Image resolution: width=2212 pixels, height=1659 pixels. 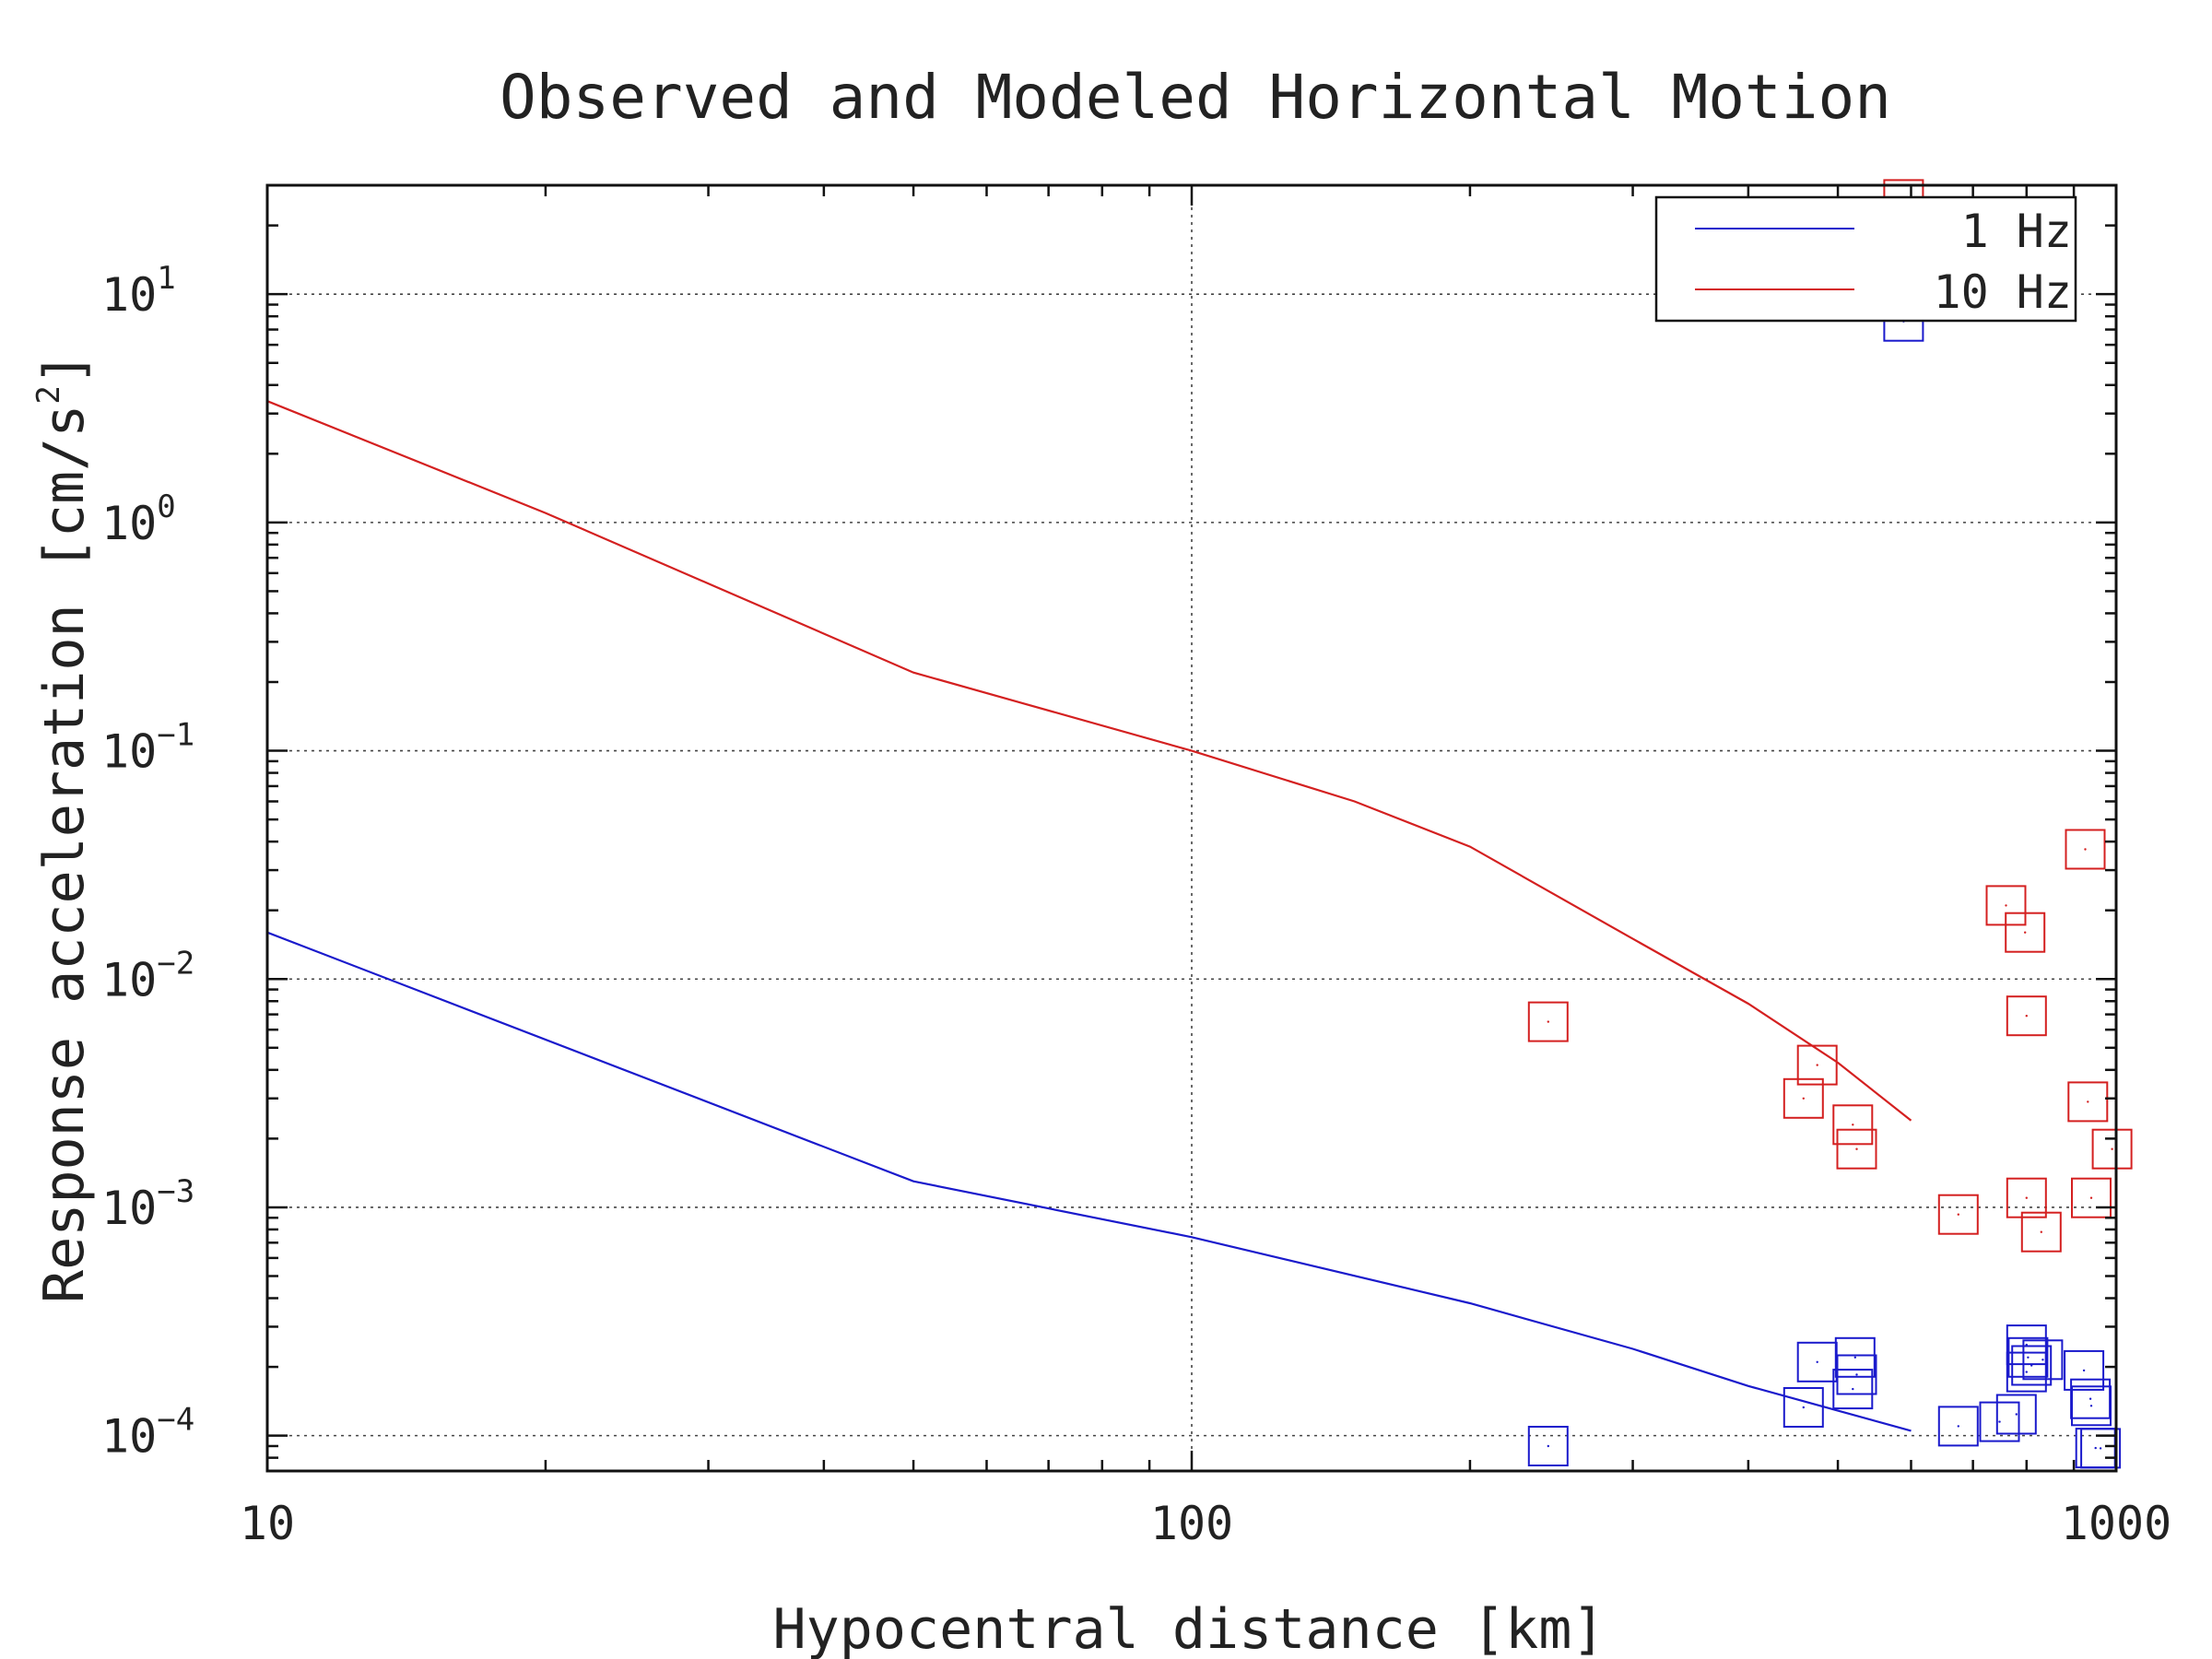 I want to click on y-tick-label: 10⁻², so click(x=147, y=975).